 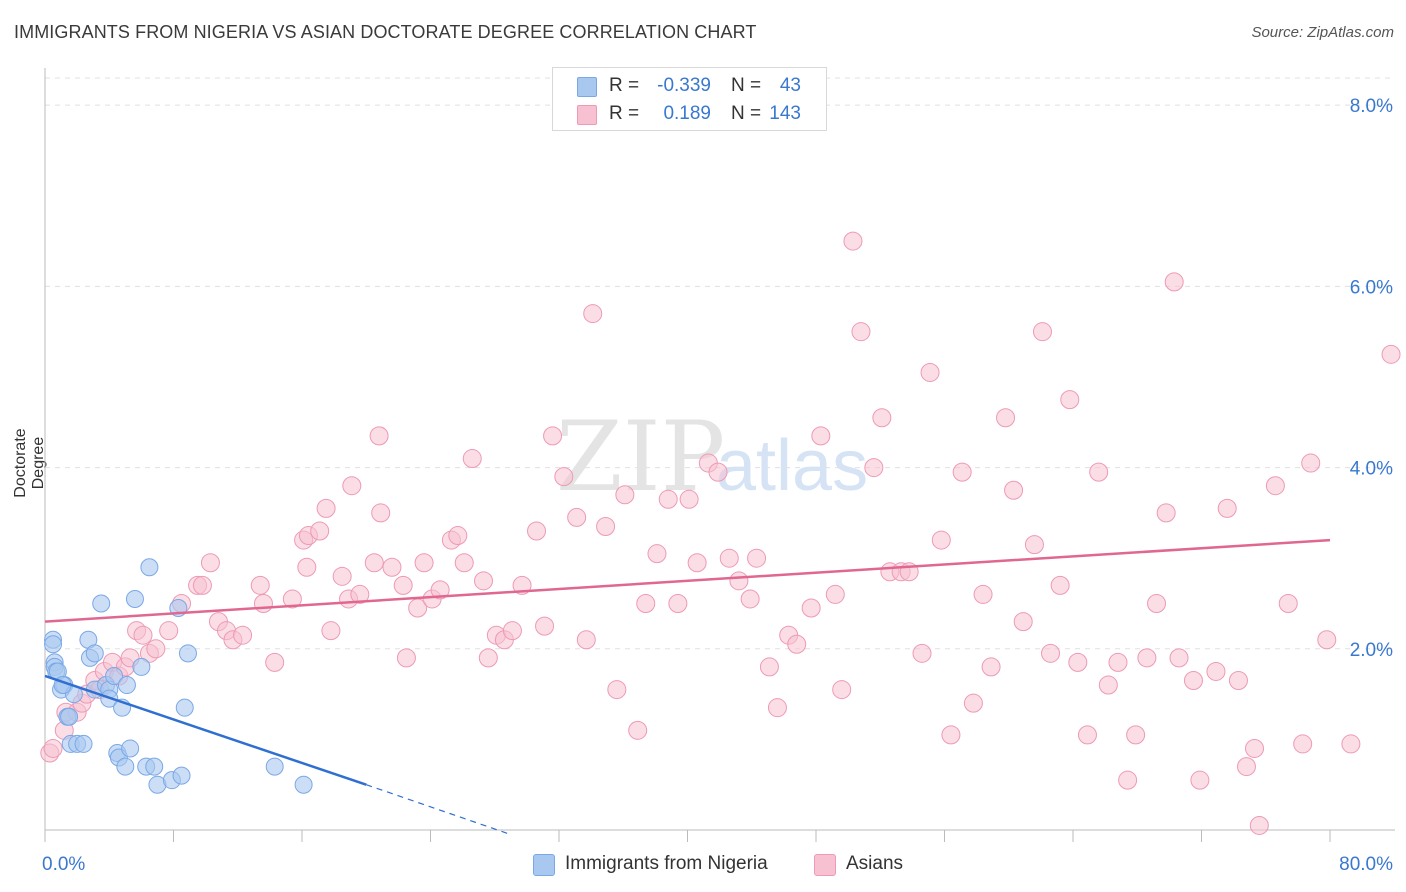 What do you see at coordinates (544, 865) in the screenshot?
I see `bottom-legend-swatch-nigeria` at bounding box center [544, 865].